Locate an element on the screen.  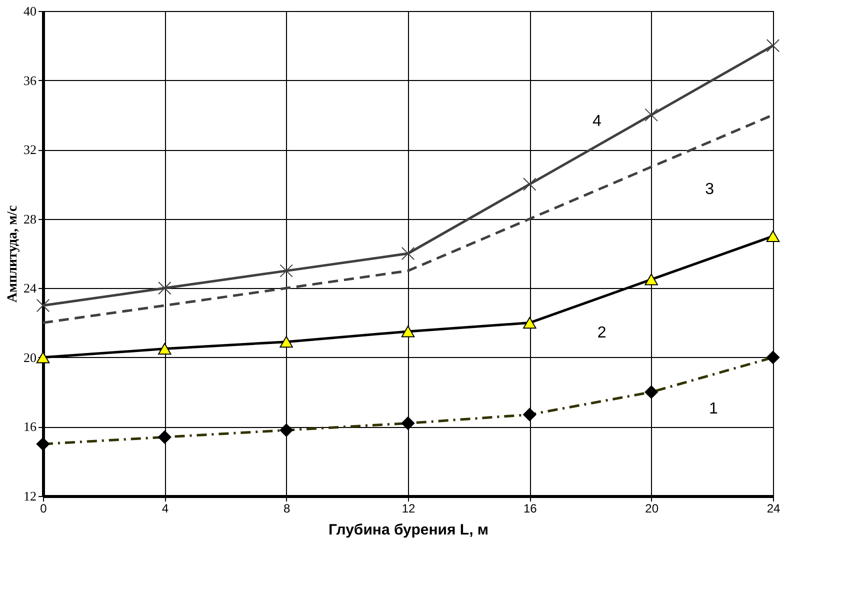
x-tick-label: 16 is located at coordinates (530, 509).